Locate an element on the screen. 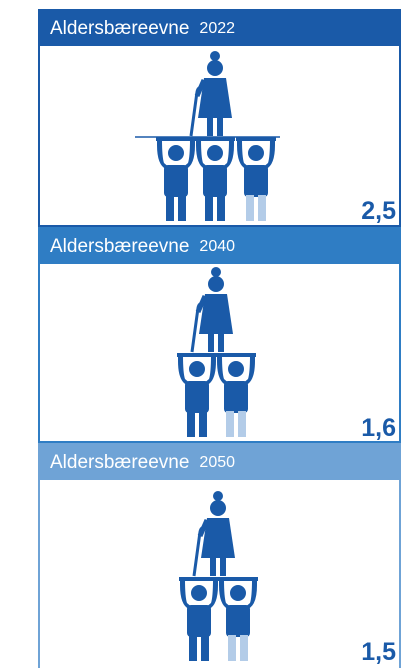 The height and width of the screenshot is (668, 413). panel-title: Aldersbæreevne 2050 is located at coordinates (142, 462).